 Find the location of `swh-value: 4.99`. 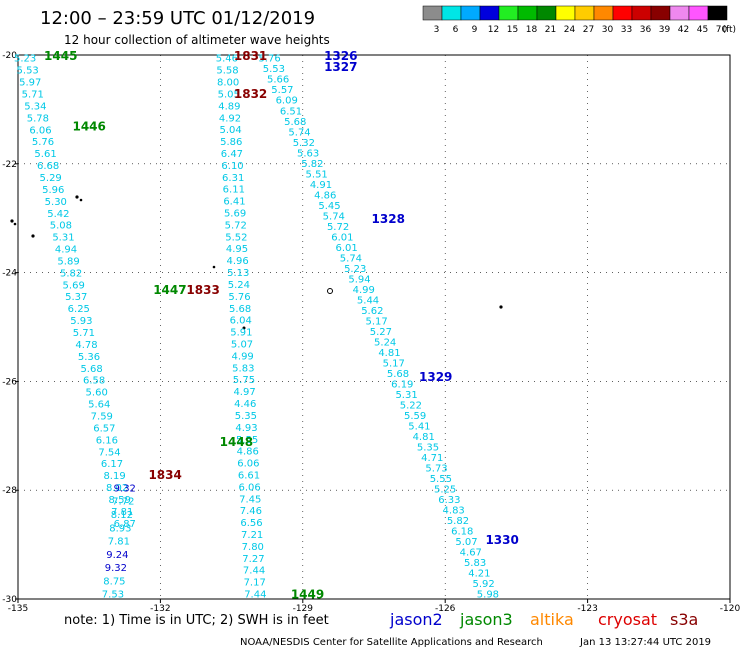

swh-value: 4.99 is located at coordinates (243, 356).